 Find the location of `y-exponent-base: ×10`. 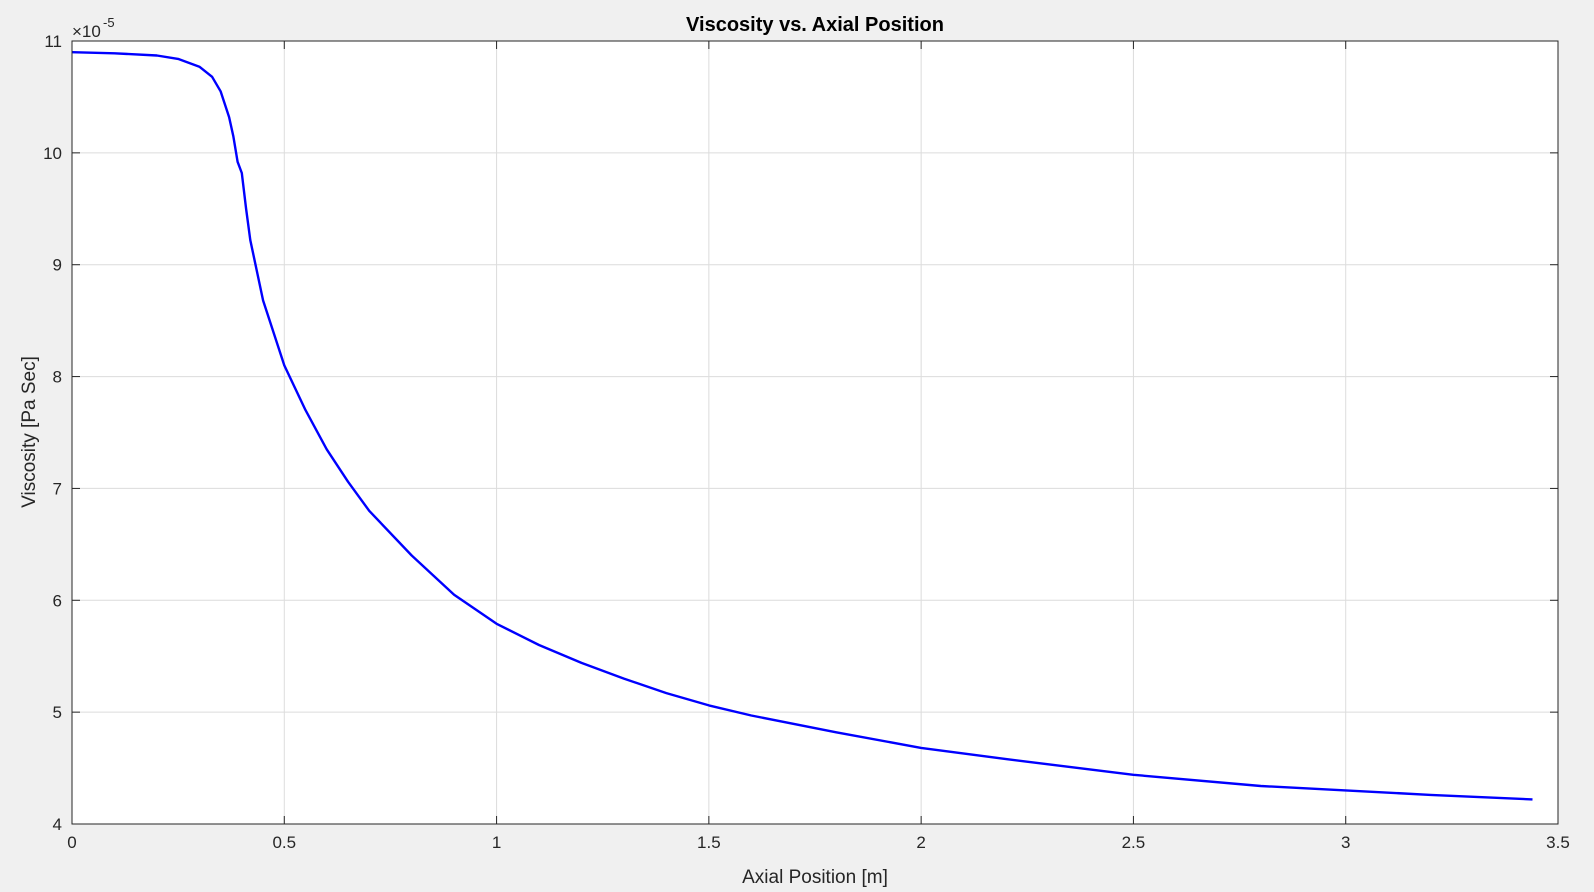

y-exponent-base: ×10 is located at coordinates (86, 31).